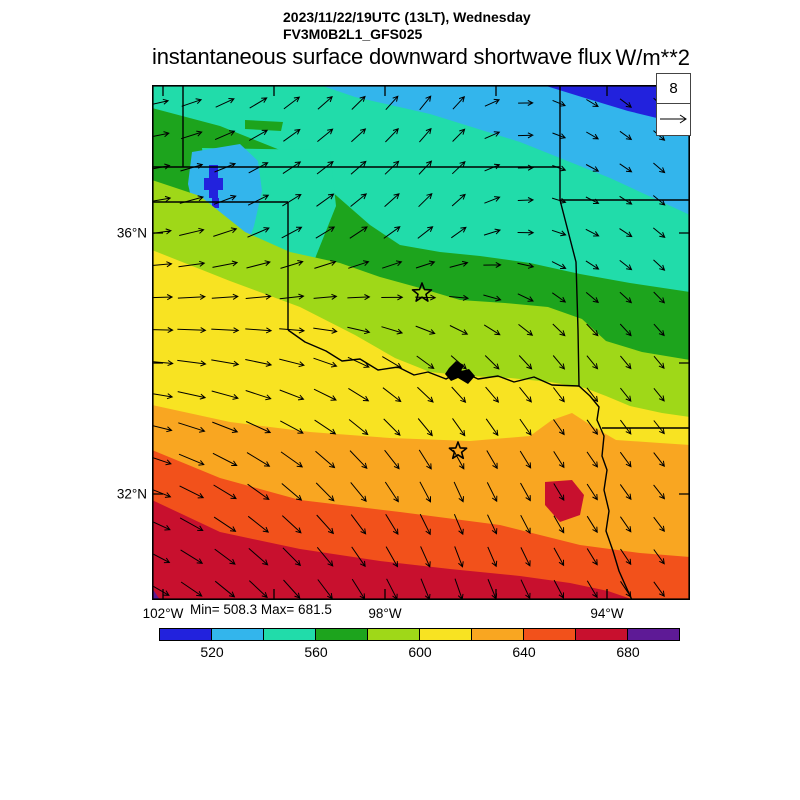  Describe the element at coordinates (628, 652) in the screenshot. I see `colorbar-tick-label: 680` at that location.